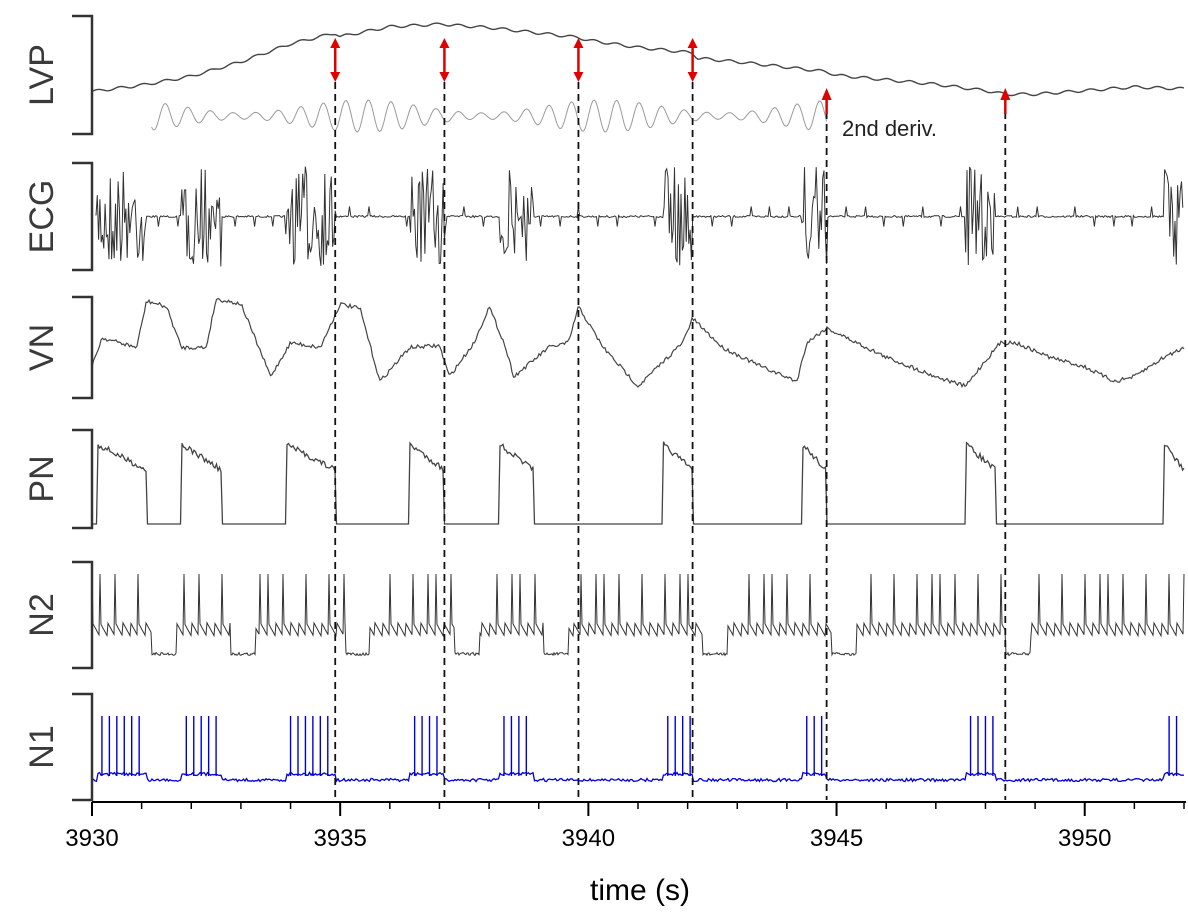  I want to click on x-axis-title: time (s), so click(640, 890).